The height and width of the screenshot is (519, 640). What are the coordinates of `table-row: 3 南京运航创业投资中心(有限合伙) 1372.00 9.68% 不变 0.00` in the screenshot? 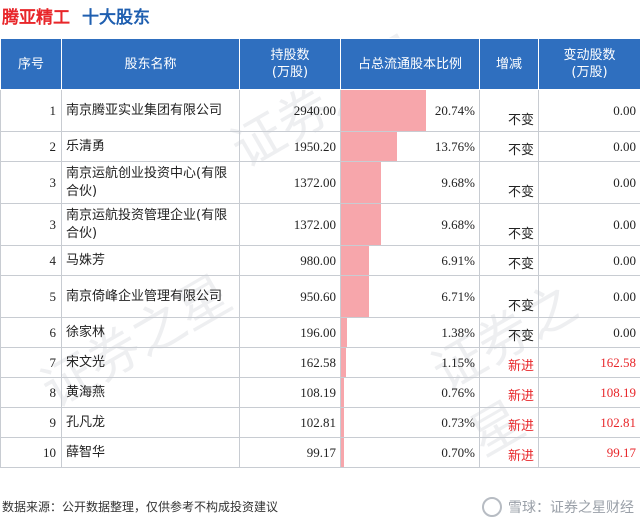 It's located at (320, 182).